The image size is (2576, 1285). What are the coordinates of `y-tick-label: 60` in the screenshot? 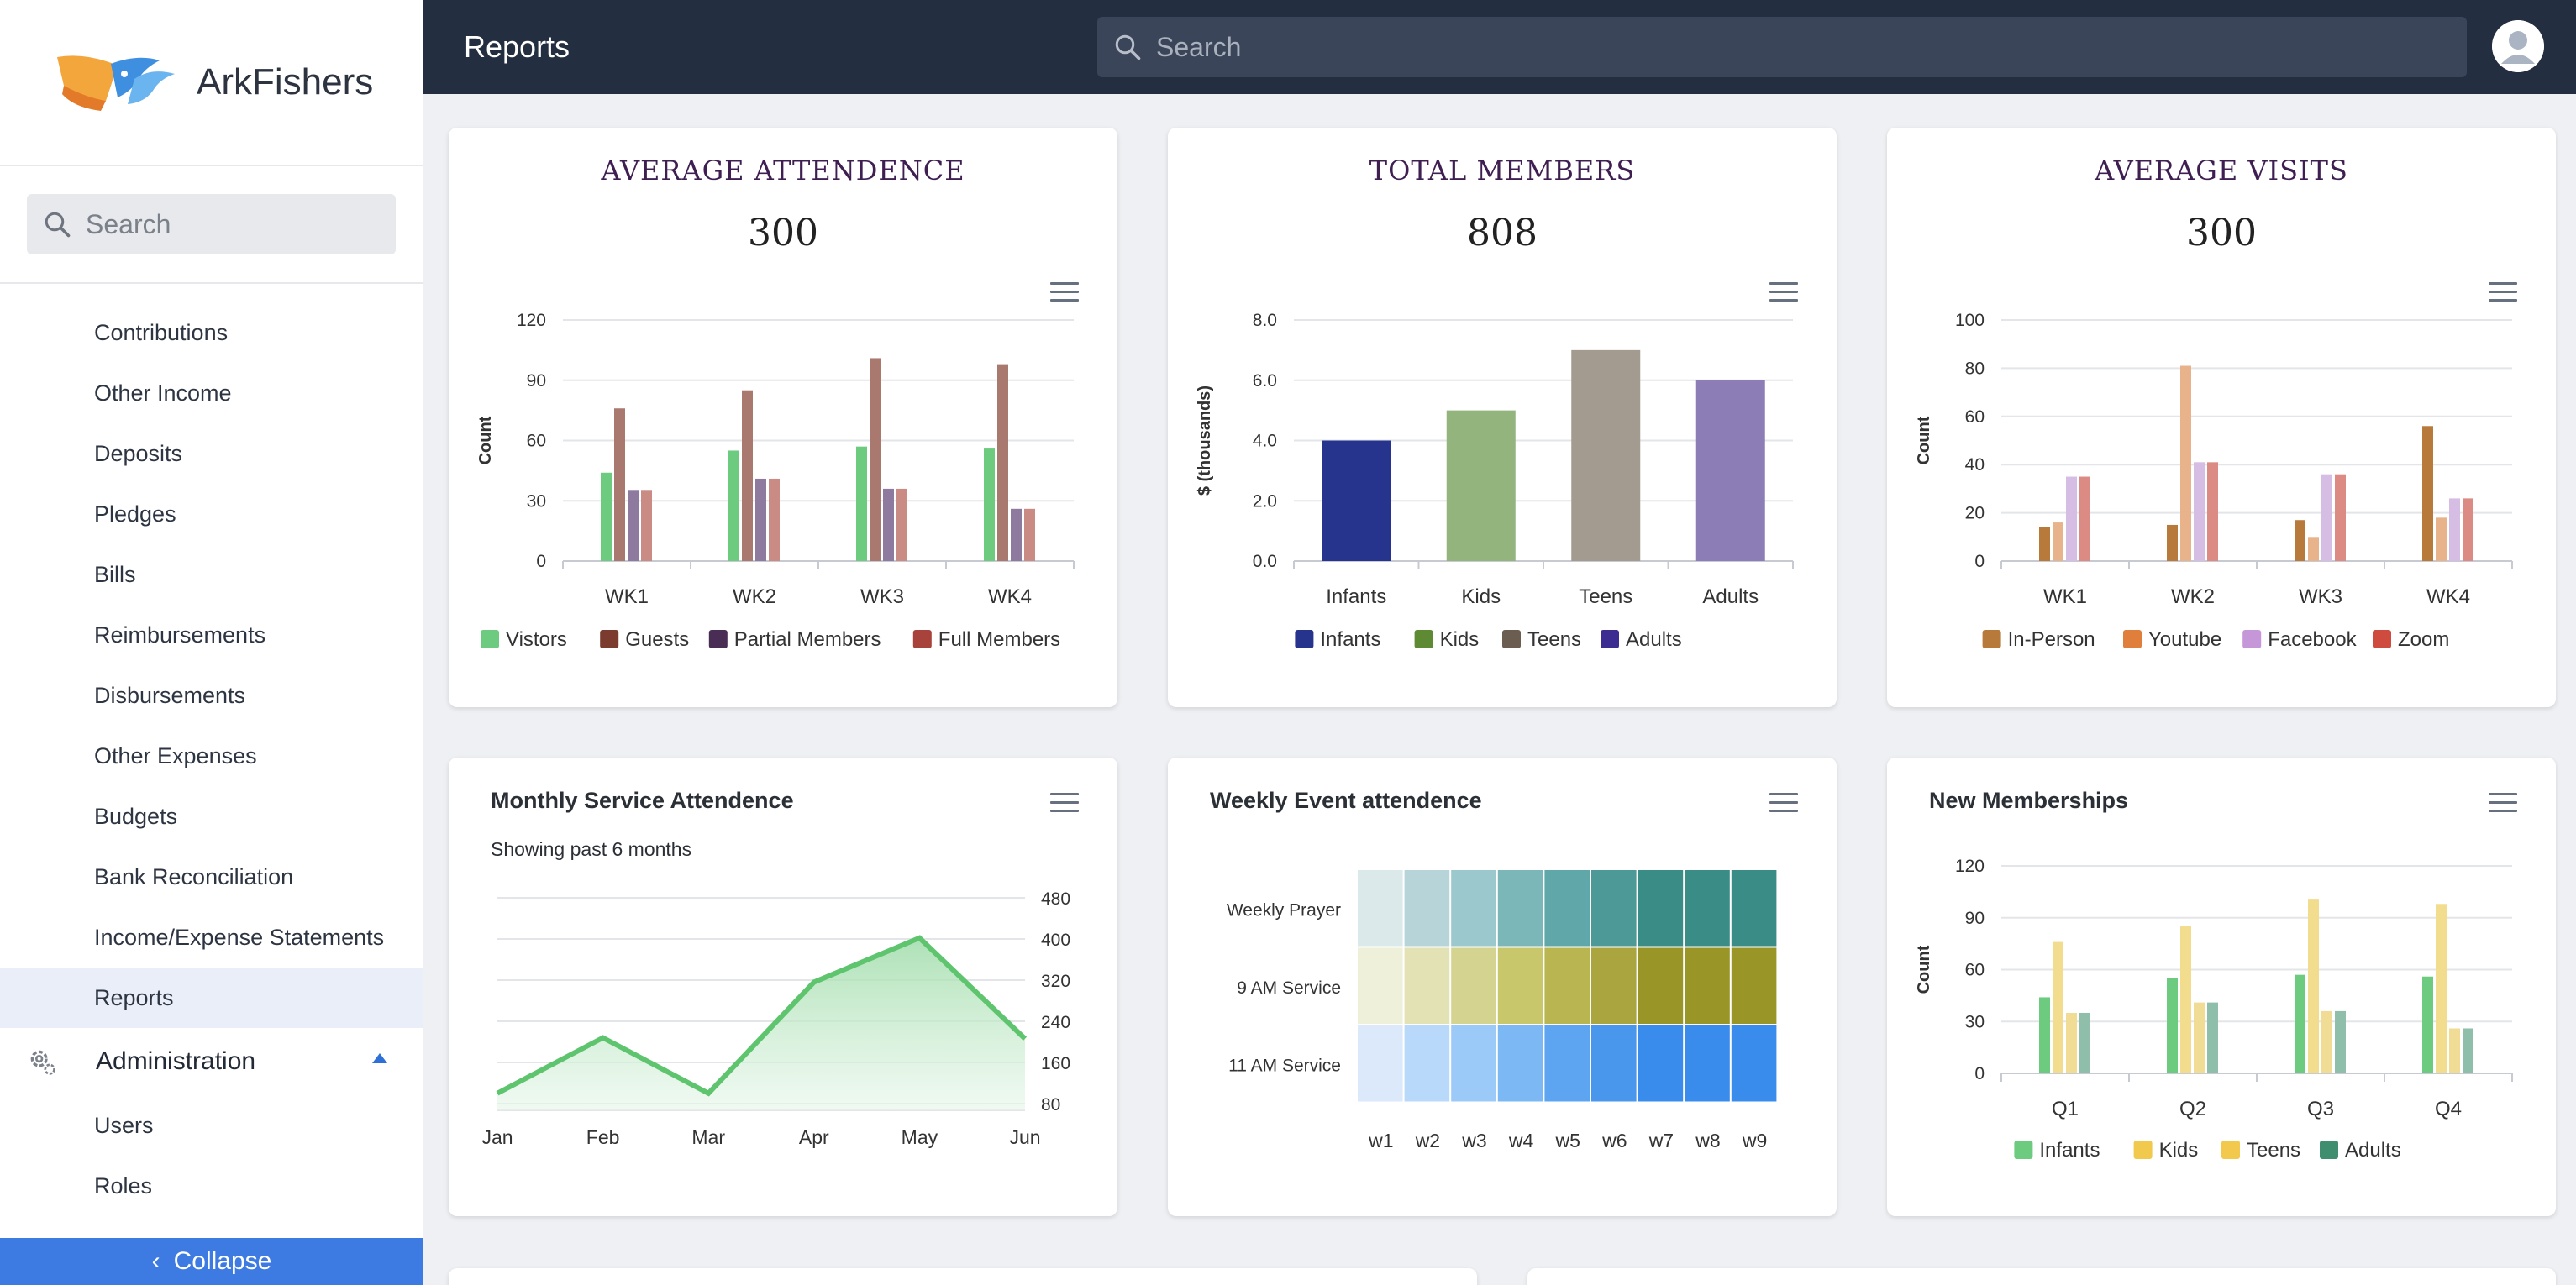 It's located at (536, 442).